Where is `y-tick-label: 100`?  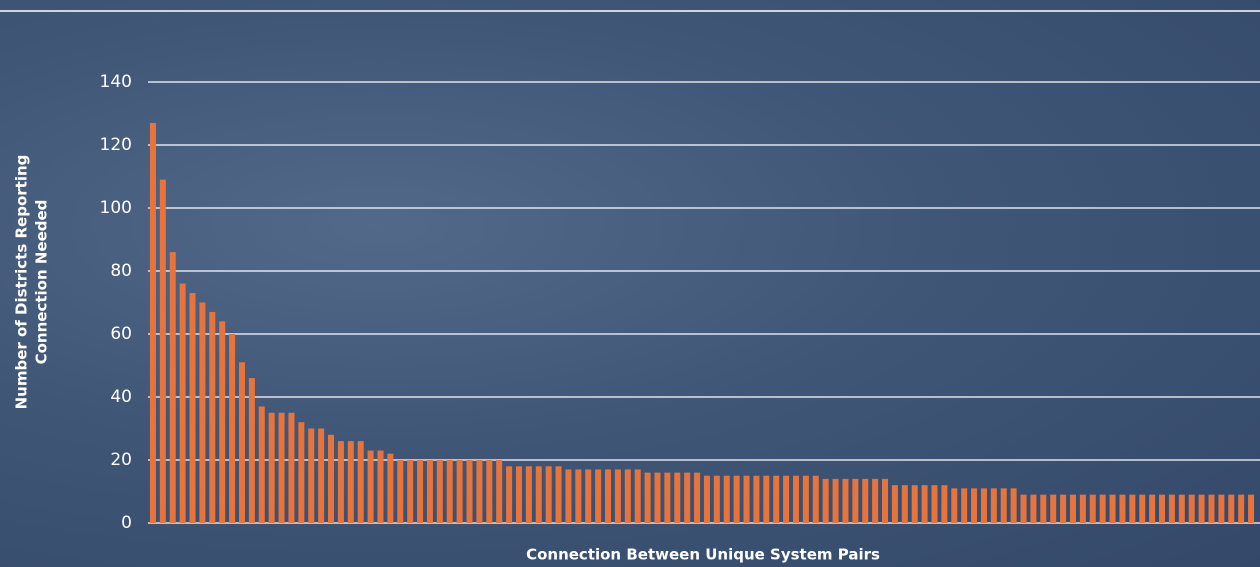
y-tick-label: 100 is located at coordinates (116, 208).